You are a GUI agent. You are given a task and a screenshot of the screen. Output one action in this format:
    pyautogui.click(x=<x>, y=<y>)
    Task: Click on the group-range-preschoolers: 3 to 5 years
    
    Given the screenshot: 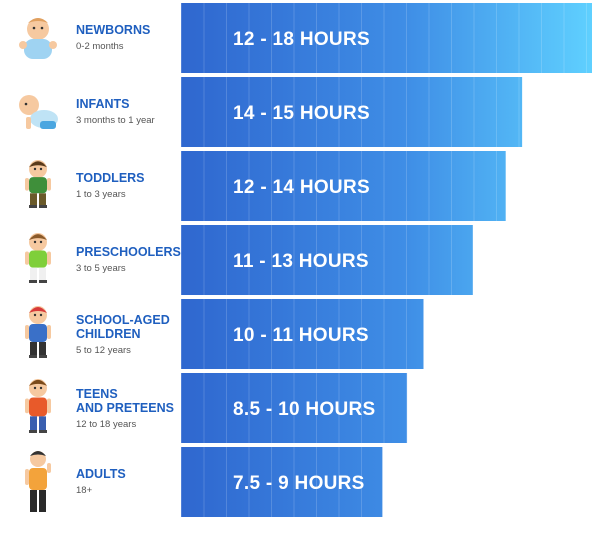 What is the action you would take?
    pyautogui.click(x=101, y=268)
    